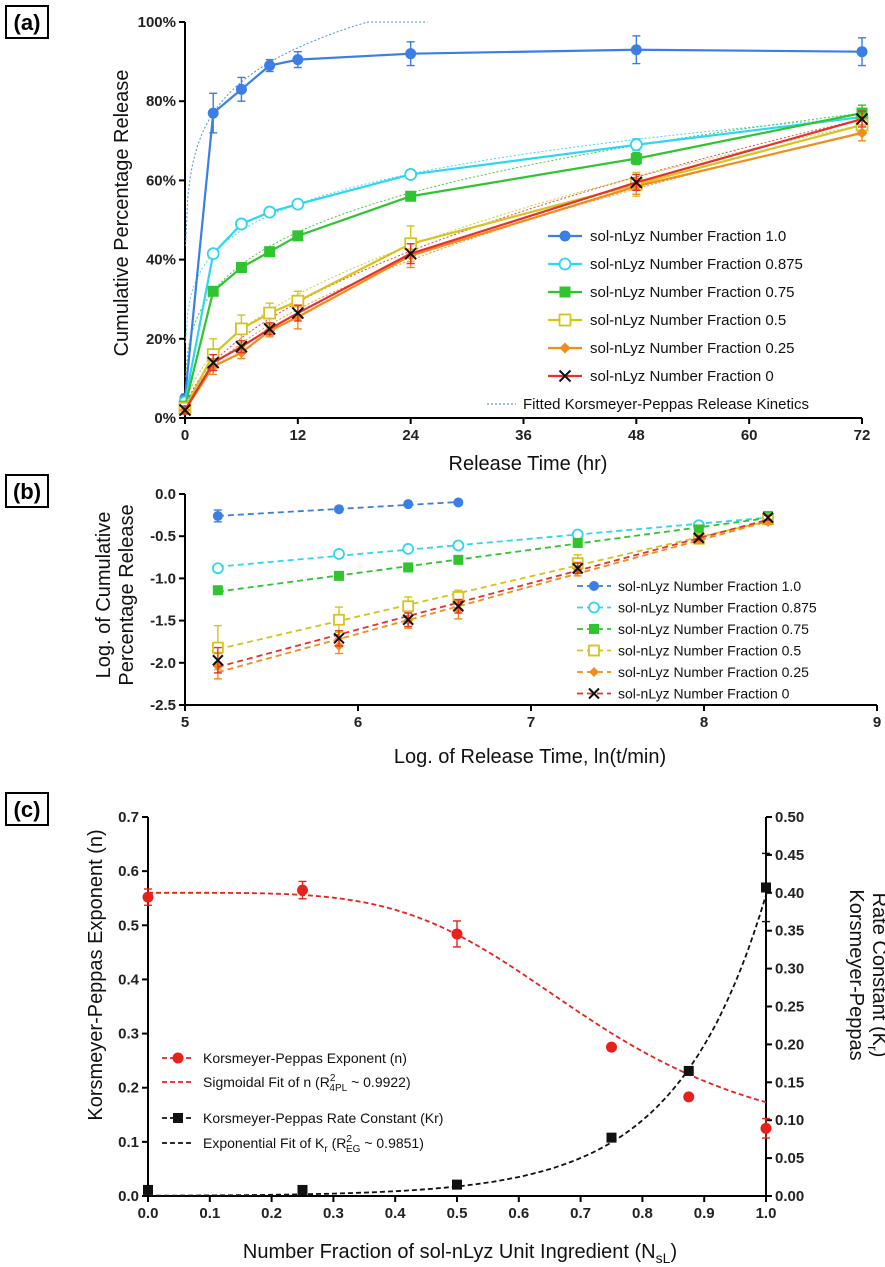  What do you see at coordinates (688, 320) in the screenshot?
I see `panel-a-legend-label: sol-nLyz Number Fraction 0.5` at bounding box center [688, 320].